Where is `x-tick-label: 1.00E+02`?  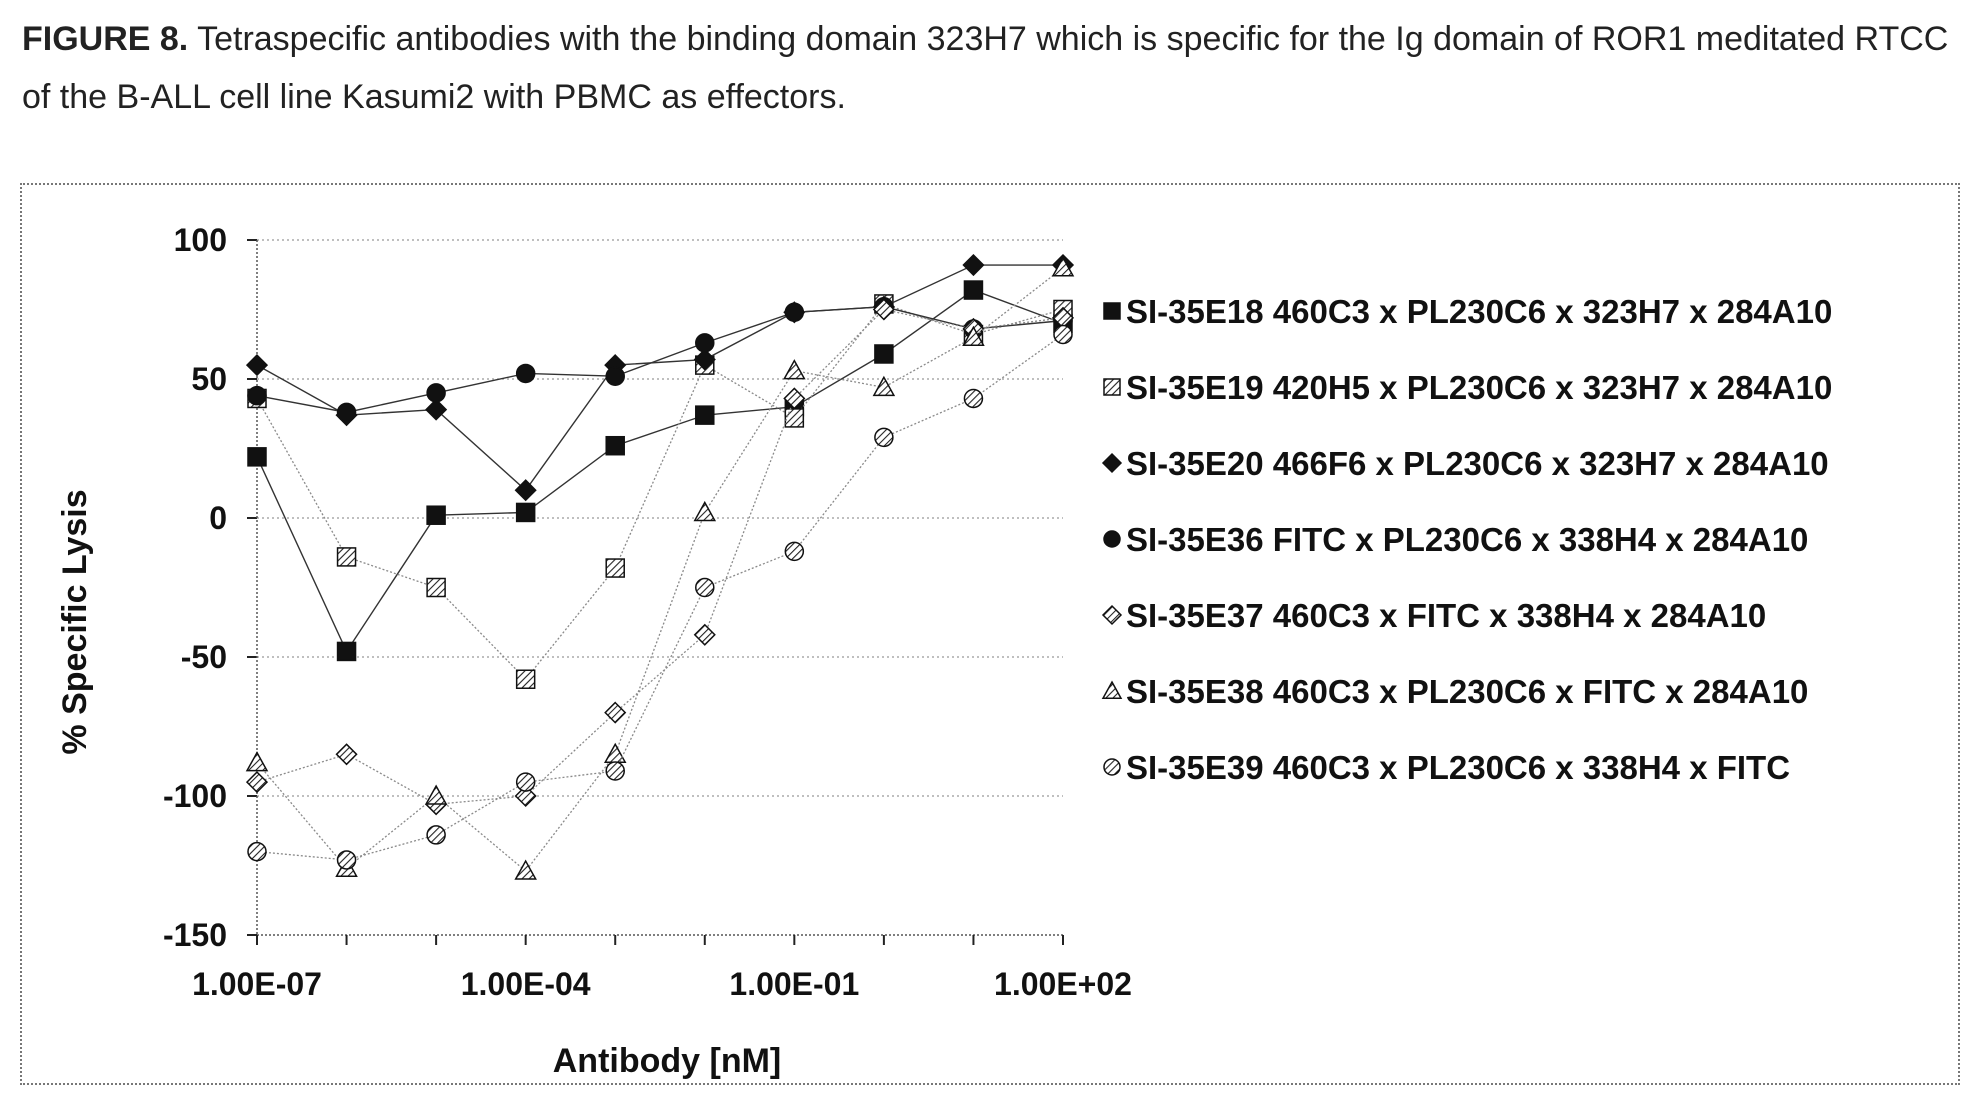 x-tick-label: 1.00E+02 is located at coordinates (1063, 984).